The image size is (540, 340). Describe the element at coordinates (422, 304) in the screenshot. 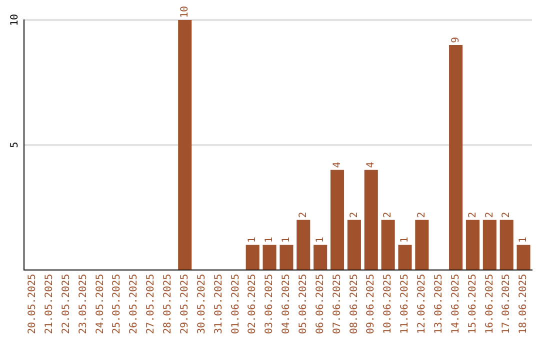

I see `x-tick-label: 12.06.2025` at that location.